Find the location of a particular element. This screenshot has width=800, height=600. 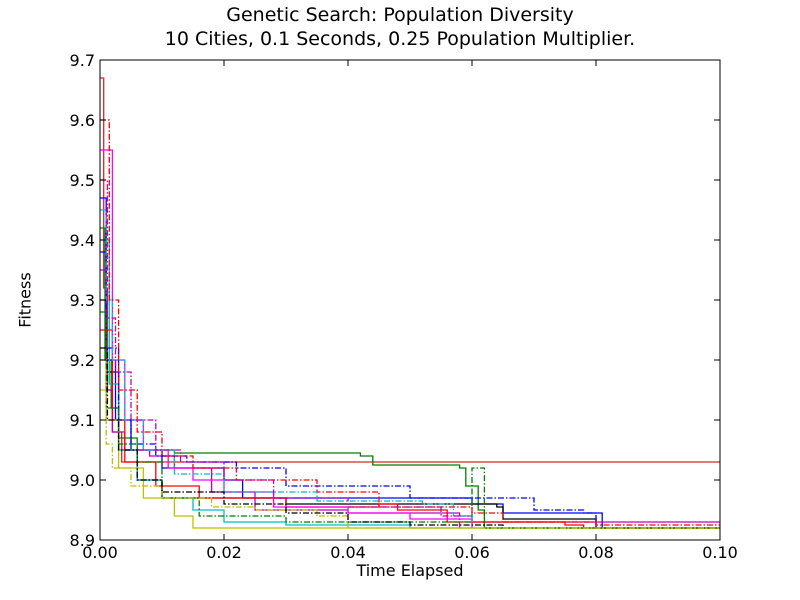

y-tick-label: 9.0 is located at coordinates (82, 480).